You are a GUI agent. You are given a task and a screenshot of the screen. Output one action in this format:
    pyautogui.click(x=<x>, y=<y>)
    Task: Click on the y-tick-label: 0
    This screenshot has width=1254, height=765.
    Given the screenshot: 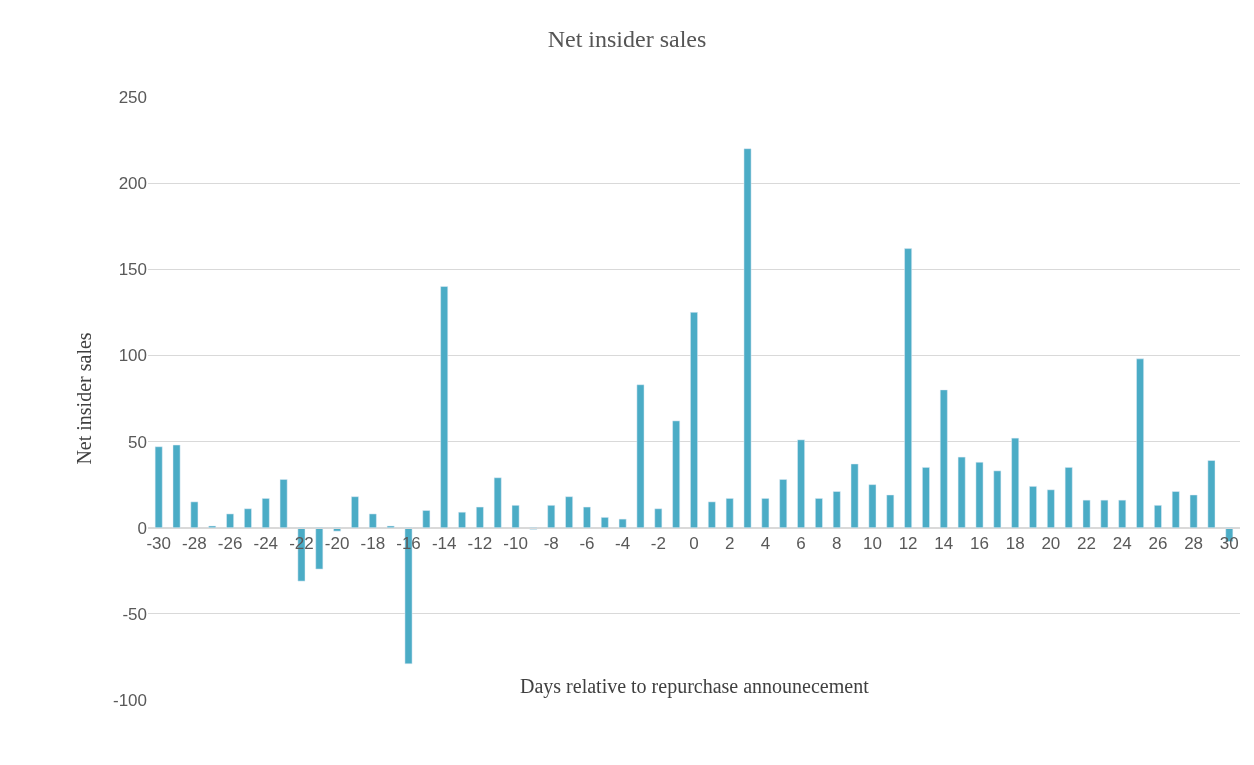 What is the action you would take?
    pyautogui.click(x=142, y=528)
    